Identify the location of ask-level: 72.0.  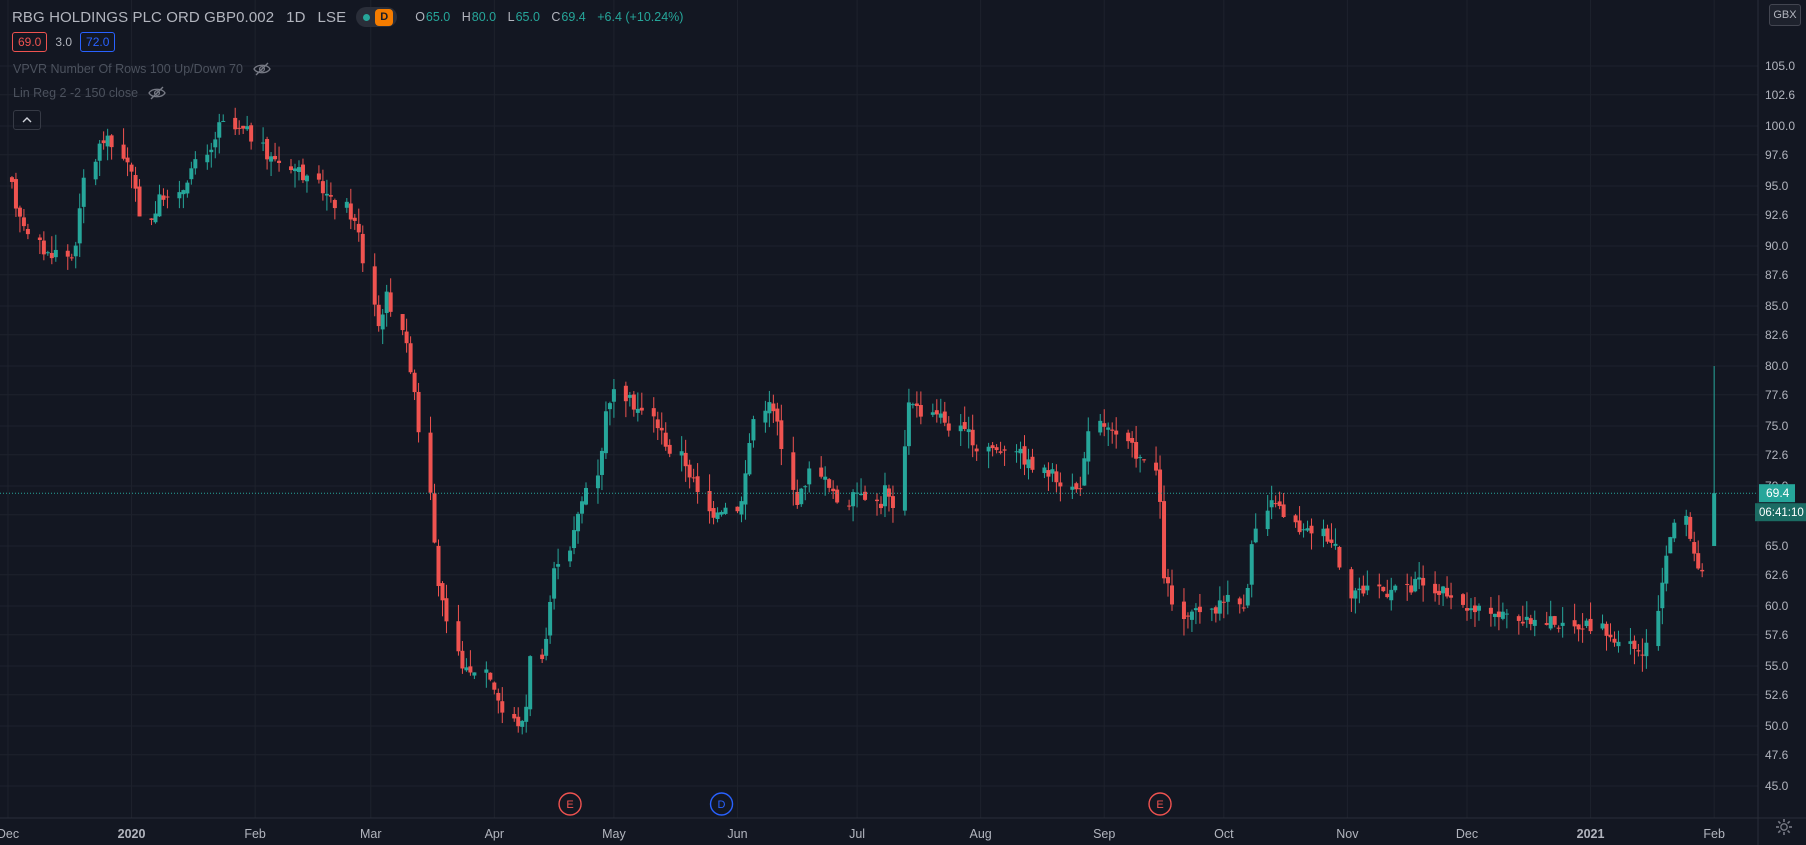
(98, 42).